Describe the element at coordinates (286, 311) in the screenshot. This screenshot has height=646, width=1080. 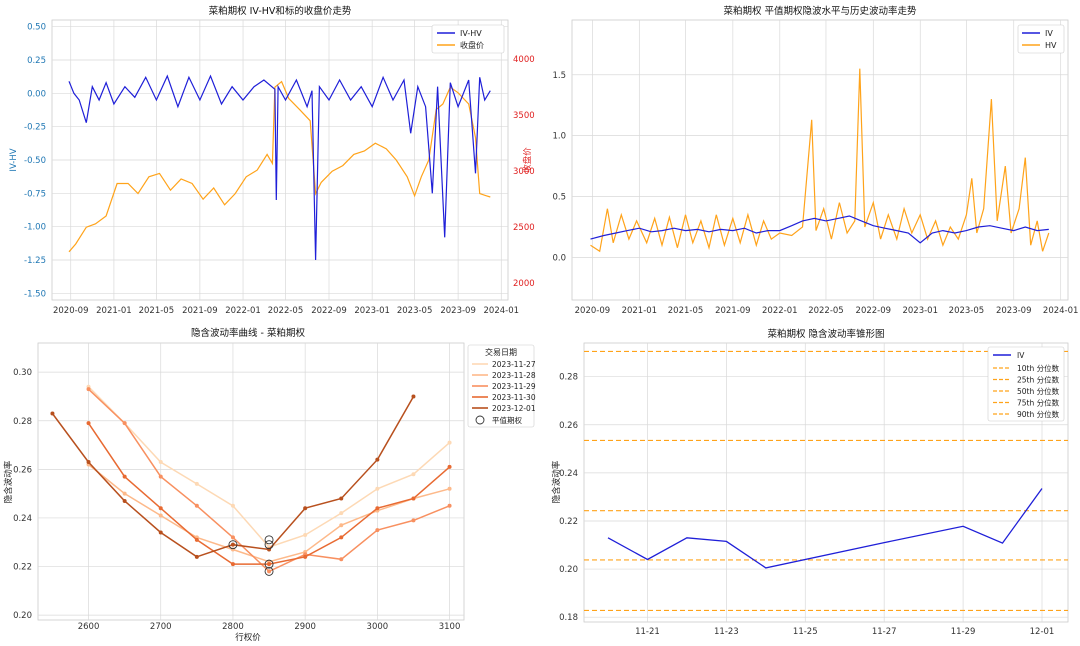
I see `x-tick-label: 2022-05` at that location.